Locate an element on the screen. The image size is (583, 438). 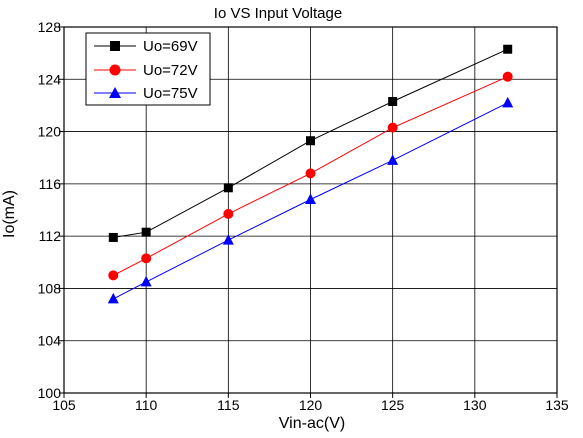
legend: Uo=69V Uo=72V Uo=75V is located at coordinates (148, 69).